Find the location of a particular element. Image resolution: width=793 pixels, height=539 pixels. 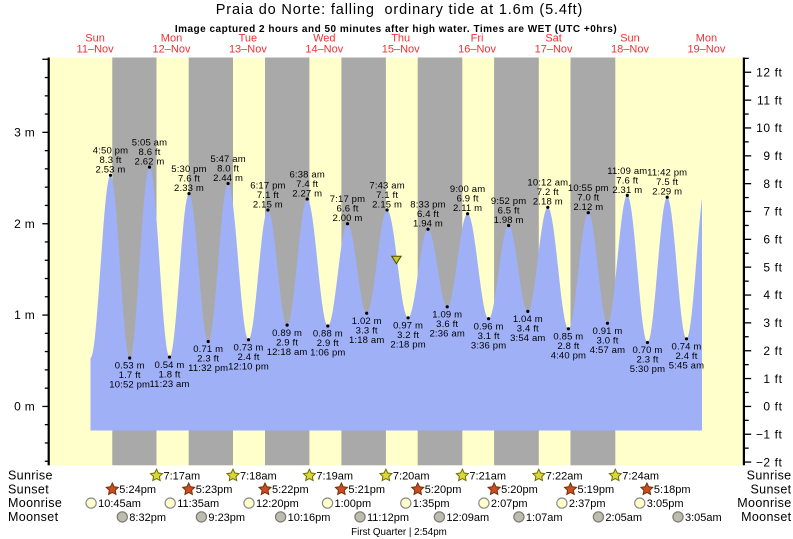

svg-text: 10:52 pm is located at coordinates (129, 385).